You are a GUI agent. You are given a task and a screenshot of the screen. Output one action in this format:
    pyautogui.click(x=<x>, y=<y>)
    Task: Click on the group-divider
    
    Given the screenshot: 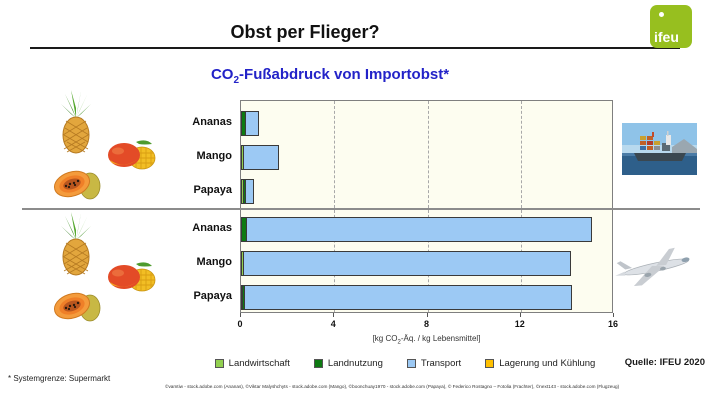 What is the action you would take?
    pyautogui.click(x=361, y=209)
    